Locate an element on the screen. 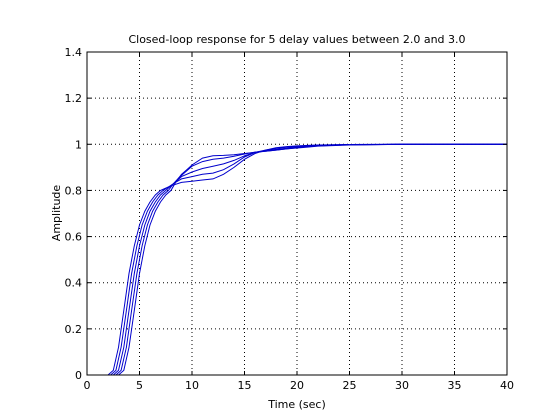 The width and height of the screenshot is (560, 420). x-tick-label: 5 is located at coordinates (139, 385).